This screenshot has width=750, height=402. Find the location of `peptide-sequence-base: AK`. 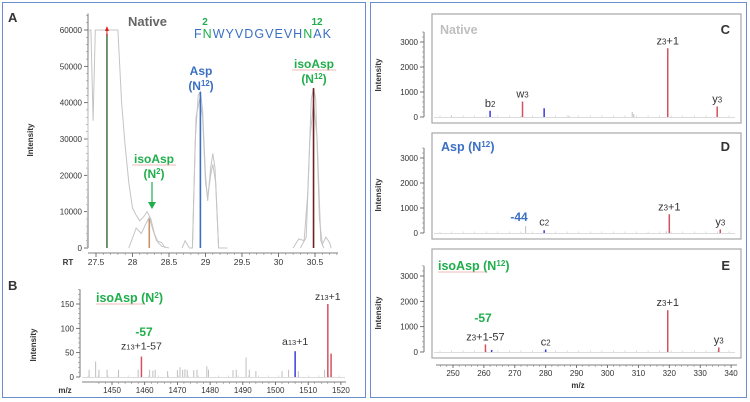

peptide-sequence-base: AK is located at coordinates (322, 34).